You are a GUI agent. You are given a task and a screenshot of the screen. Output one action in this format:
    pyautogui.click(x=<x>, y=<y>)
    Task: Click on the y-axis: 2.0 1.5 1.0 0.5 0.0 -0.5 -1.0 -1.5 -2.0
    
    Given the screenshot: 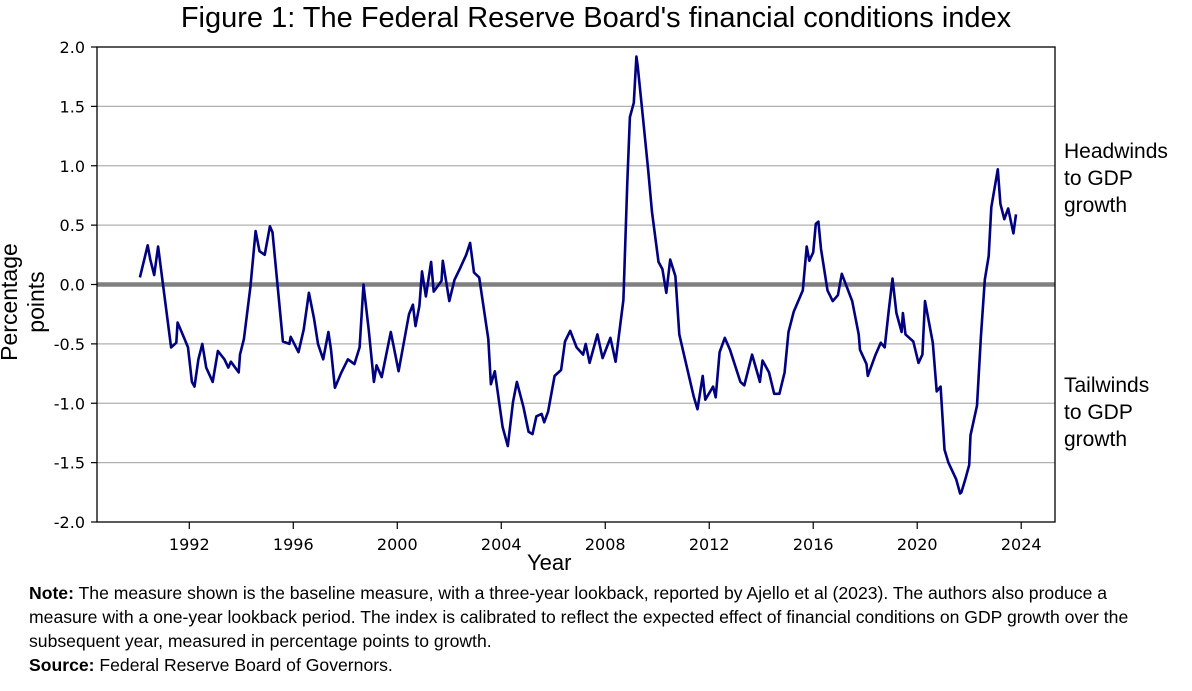 What is the action you would take?
    pyautogui.click(x=75, y=285)
    